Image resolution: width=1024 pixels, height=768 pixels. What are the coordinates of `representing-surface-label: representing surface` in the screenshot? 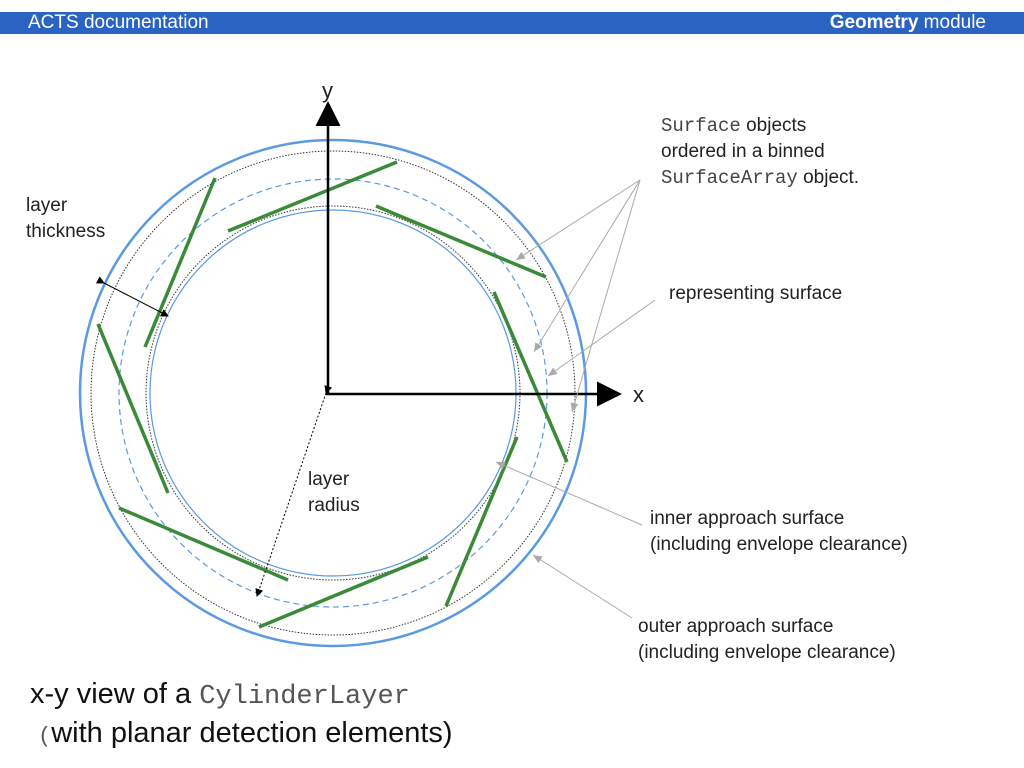 It's located at (756, 293).